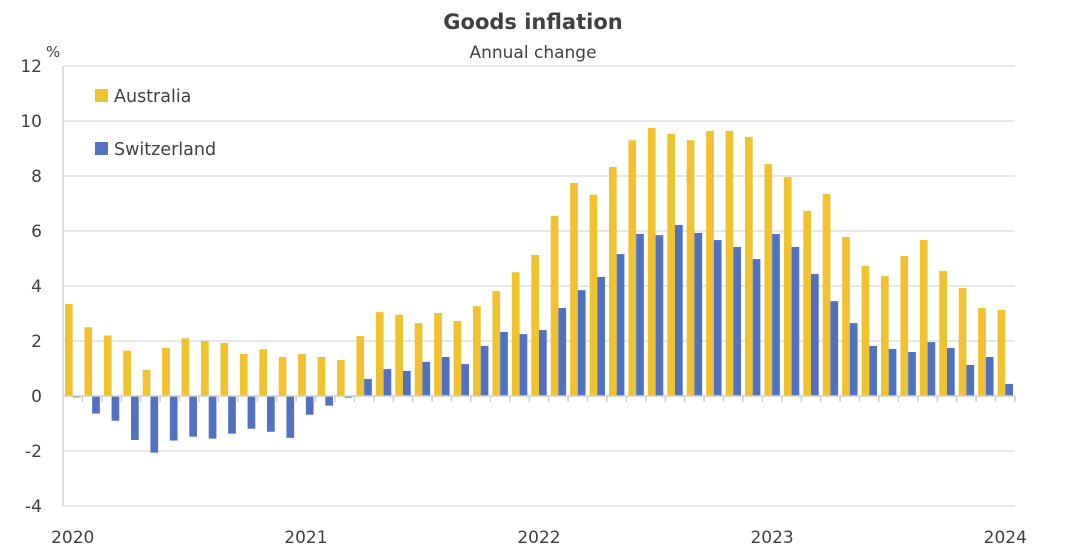 The image size is (1066, 555). Describe the element at coordinates (532, 22) in the screenshot. I see `chart-title: Goods inflation` at that location.